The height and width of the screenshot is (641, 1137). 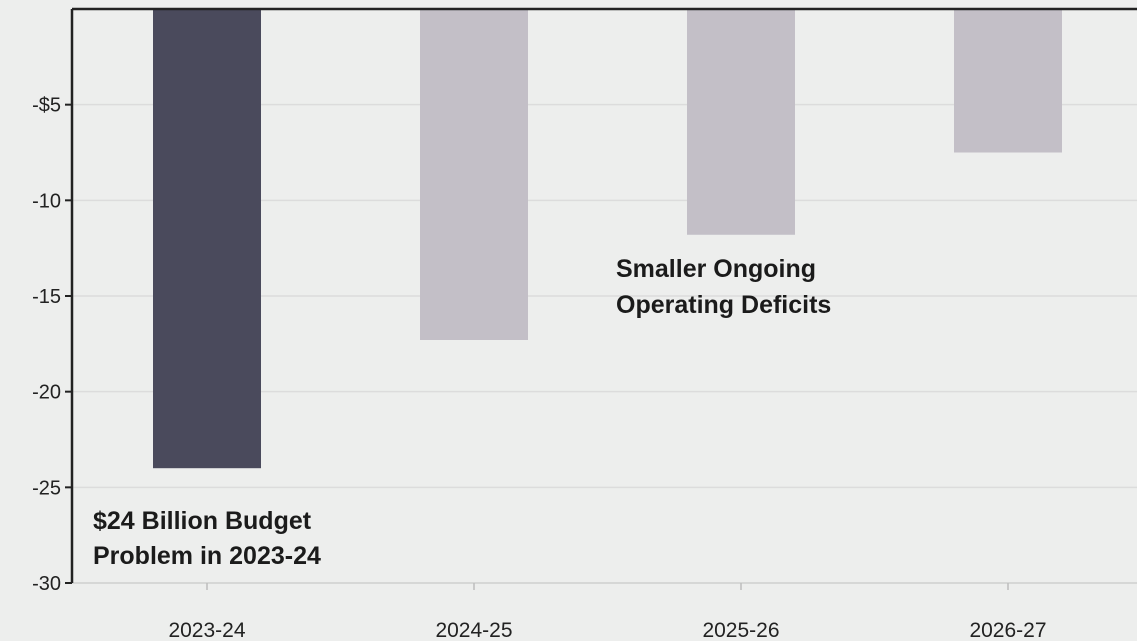 I want to click on y-tick-label: -$5, so click(x=46, y=106).